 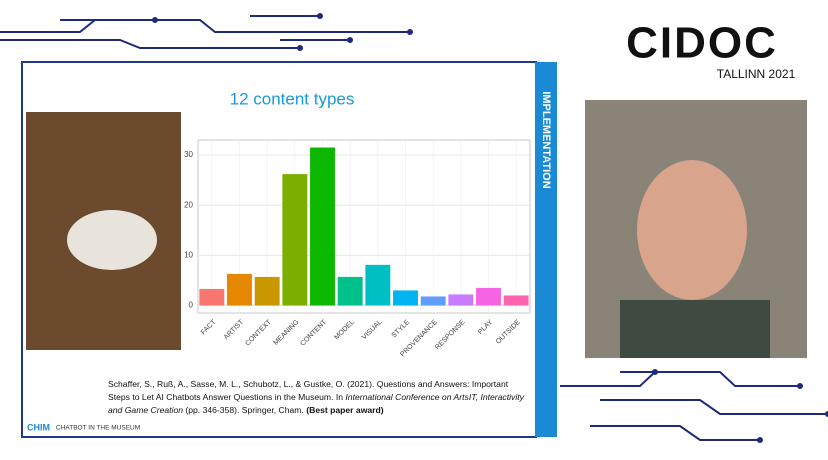 What do you see at coordinates (546, 249) in the screenshot?
I see `side-band` at bounding box center [546, 249].